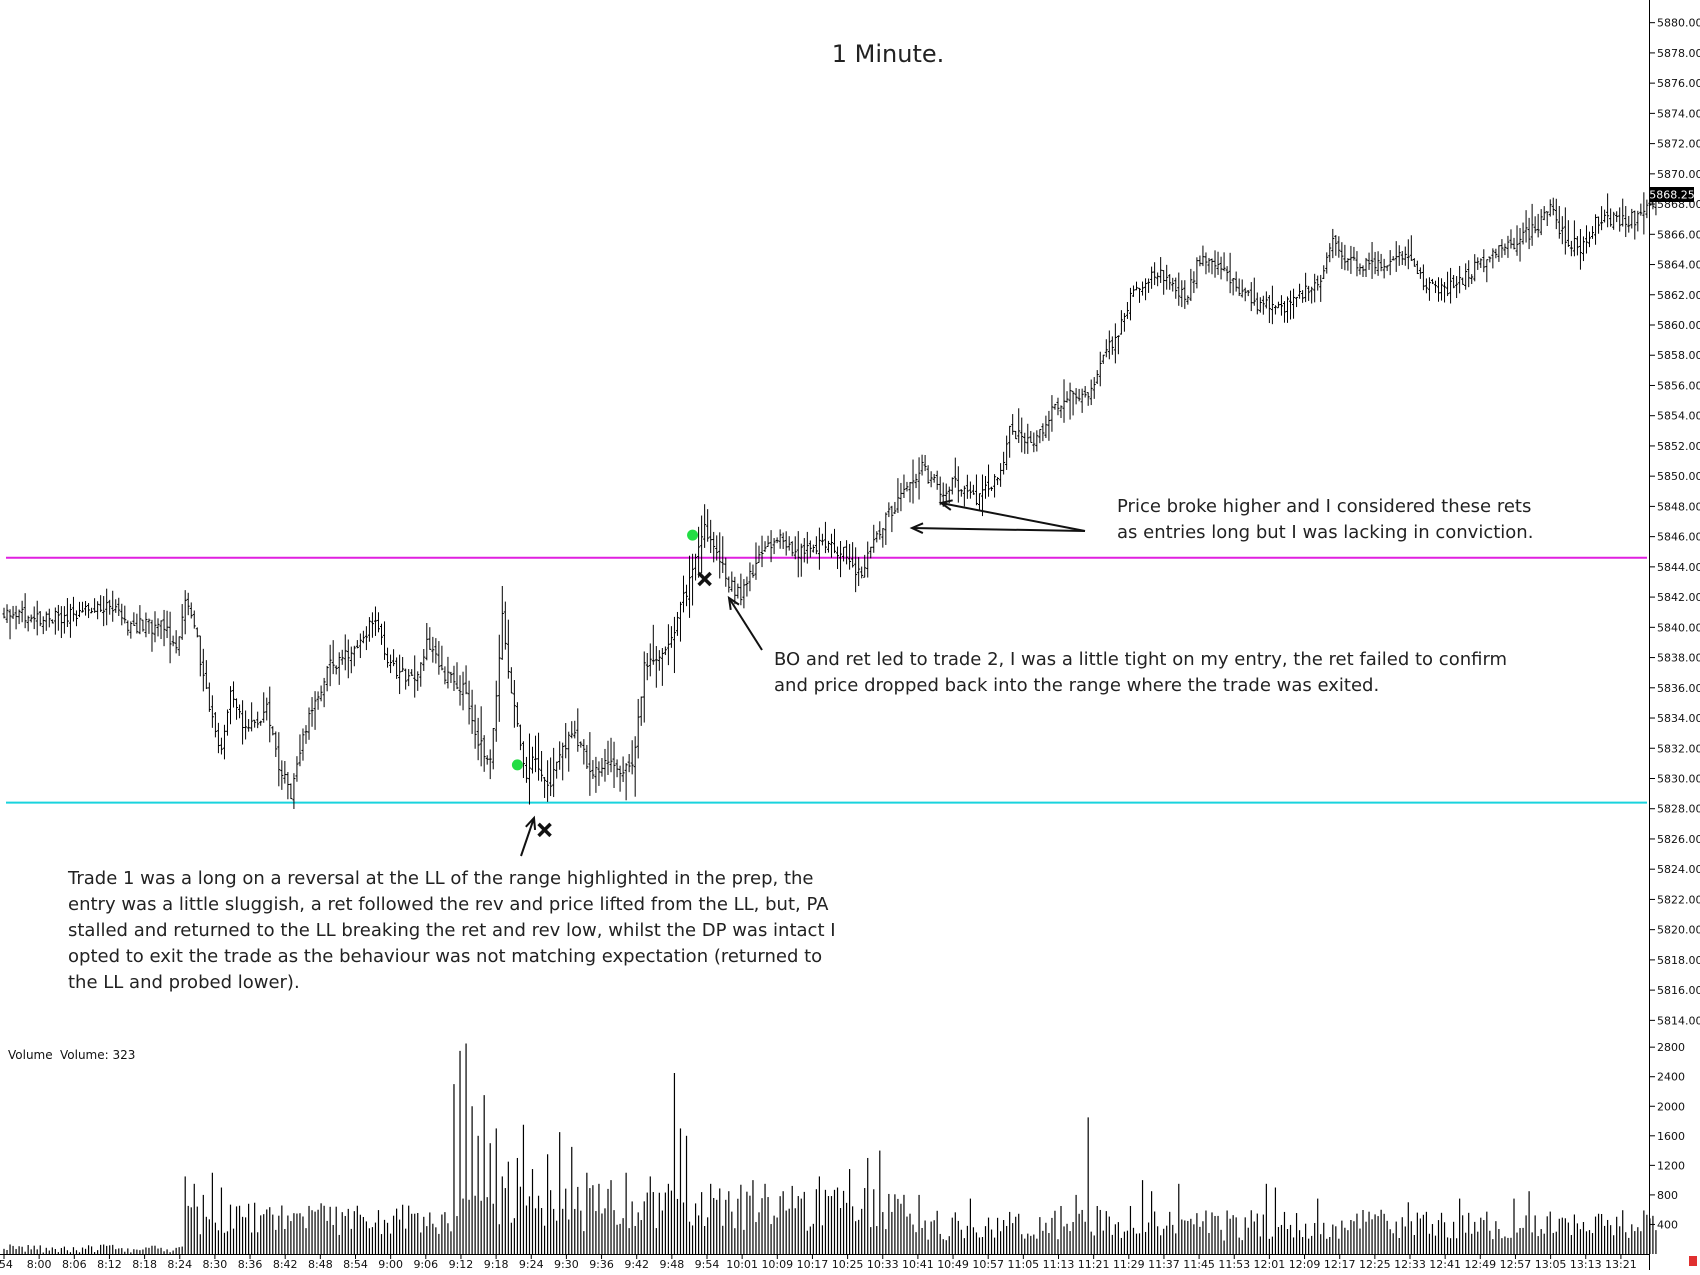  What do you see at coordinates (1375, 1264) in the screenshot?
I see `time-tick-label: 12:25` at bounding box center [1375, 1264].